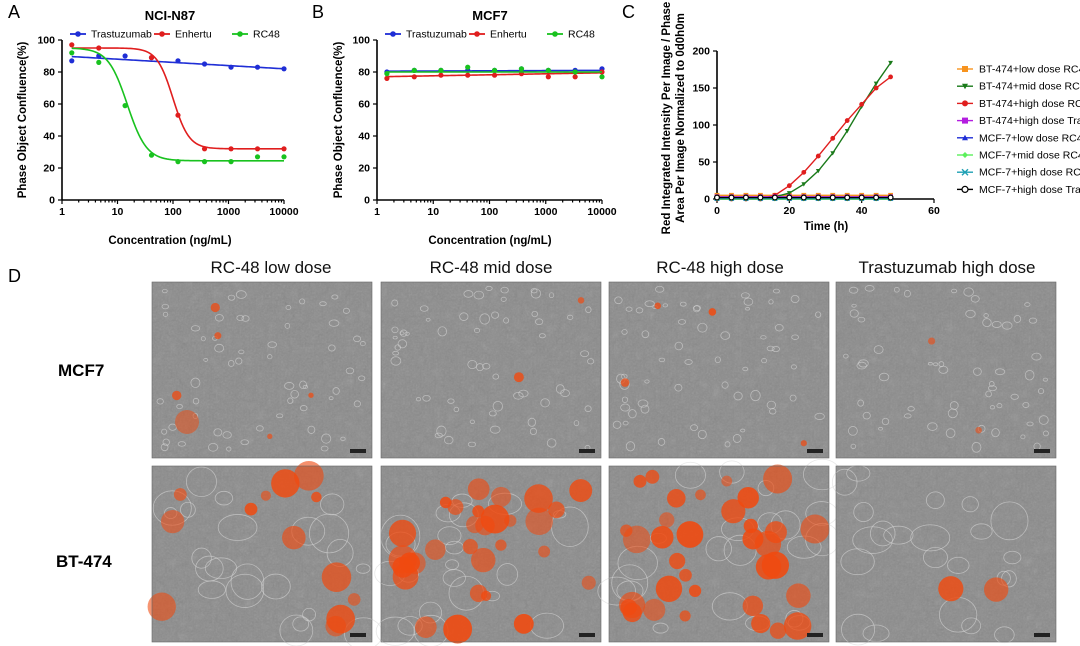 The image size is (1080, 646). I want to click on chart-a-x-tick-label: 1, so click(62, 212).